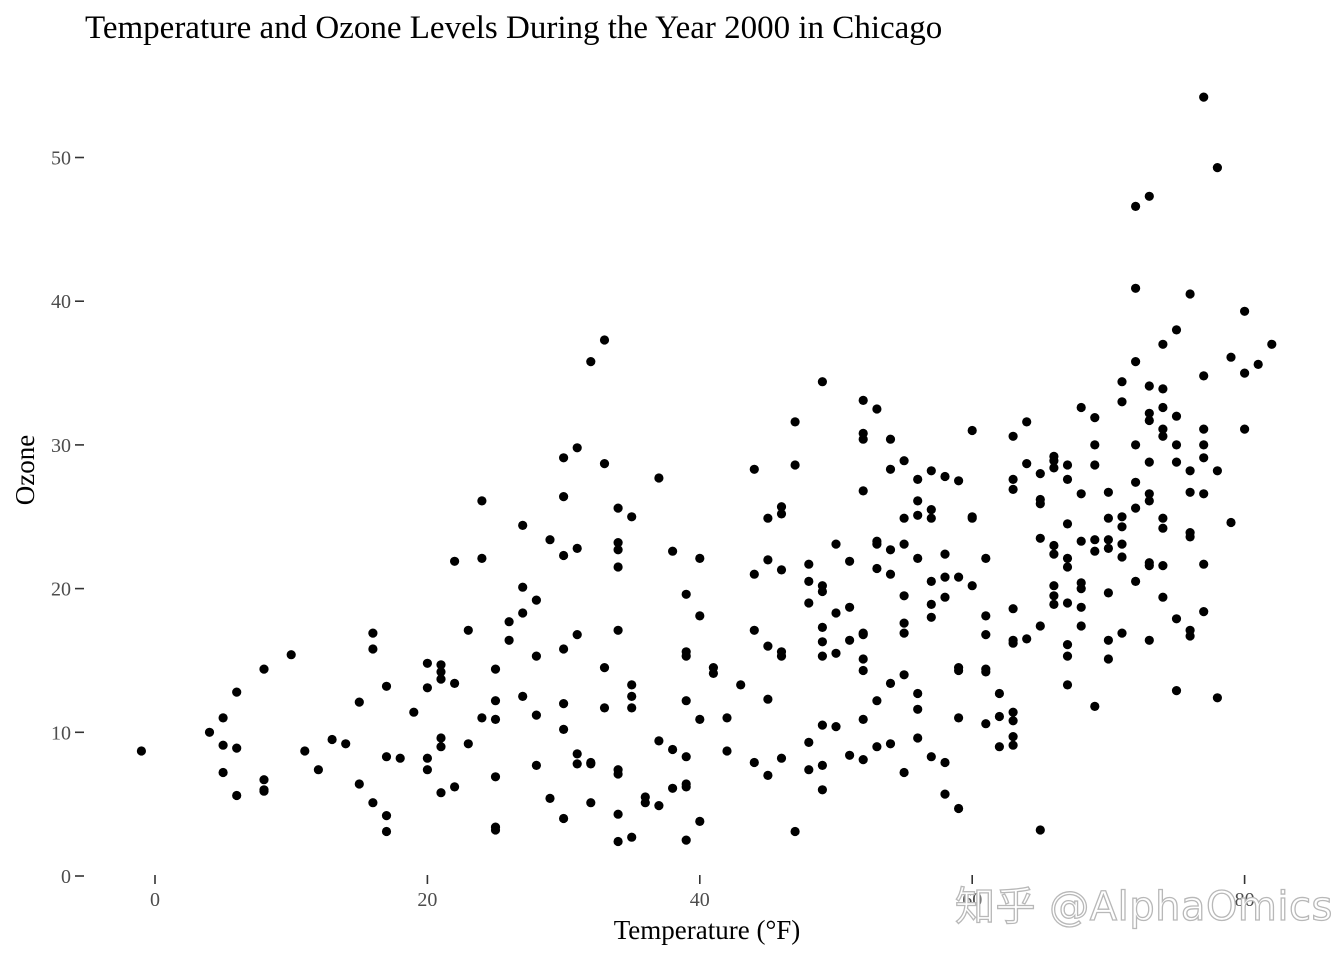  What do you see at coordinates (61, 733) in the screenshot?
I see `y-tick-label: 10` at bounding box center [61, 733].